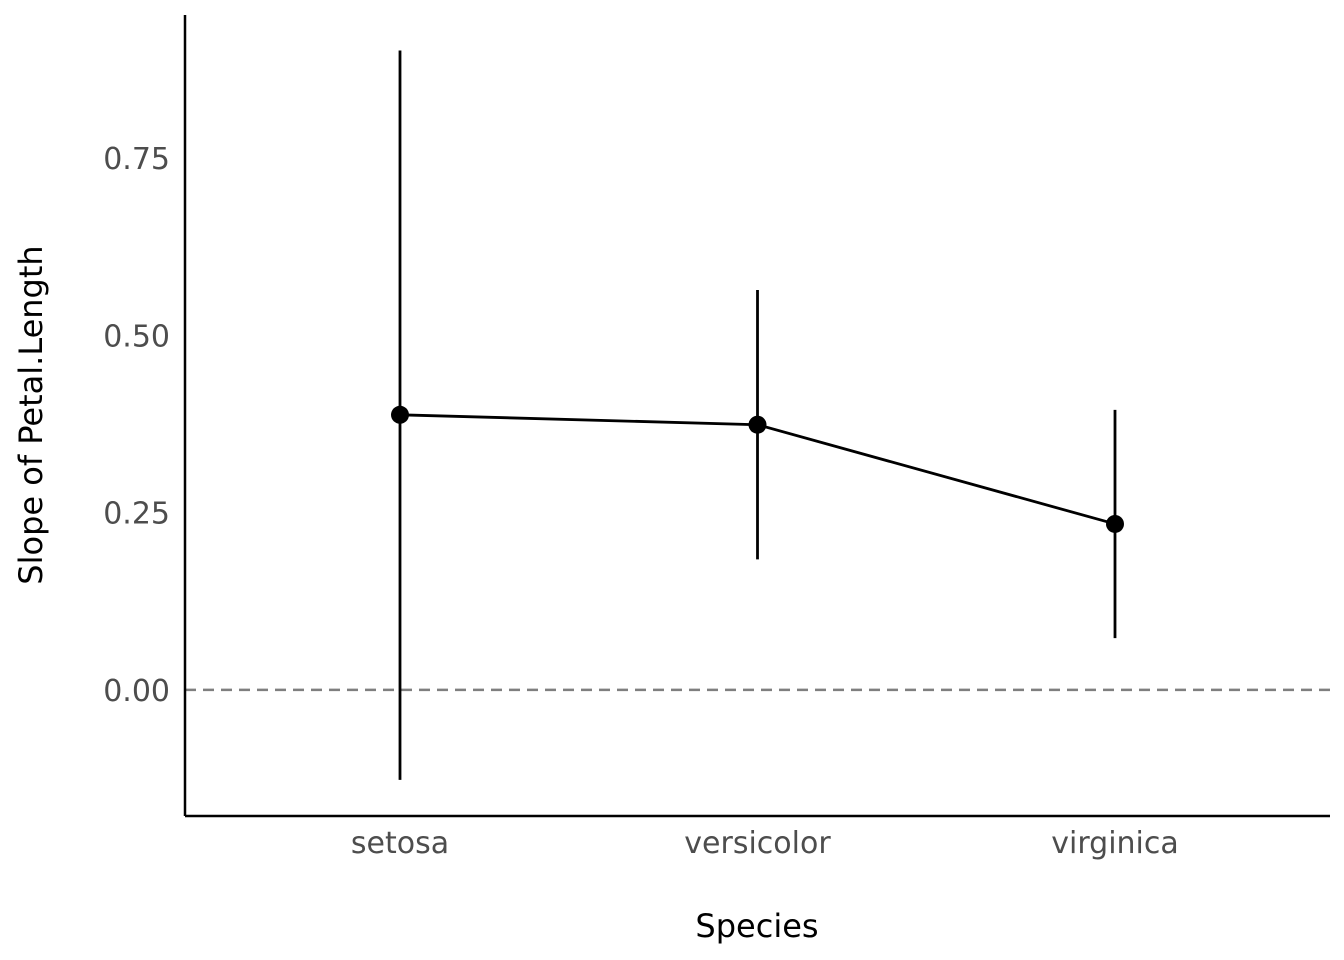  I want to click on y-tick-label-2: 0.50, so click(136, 336).